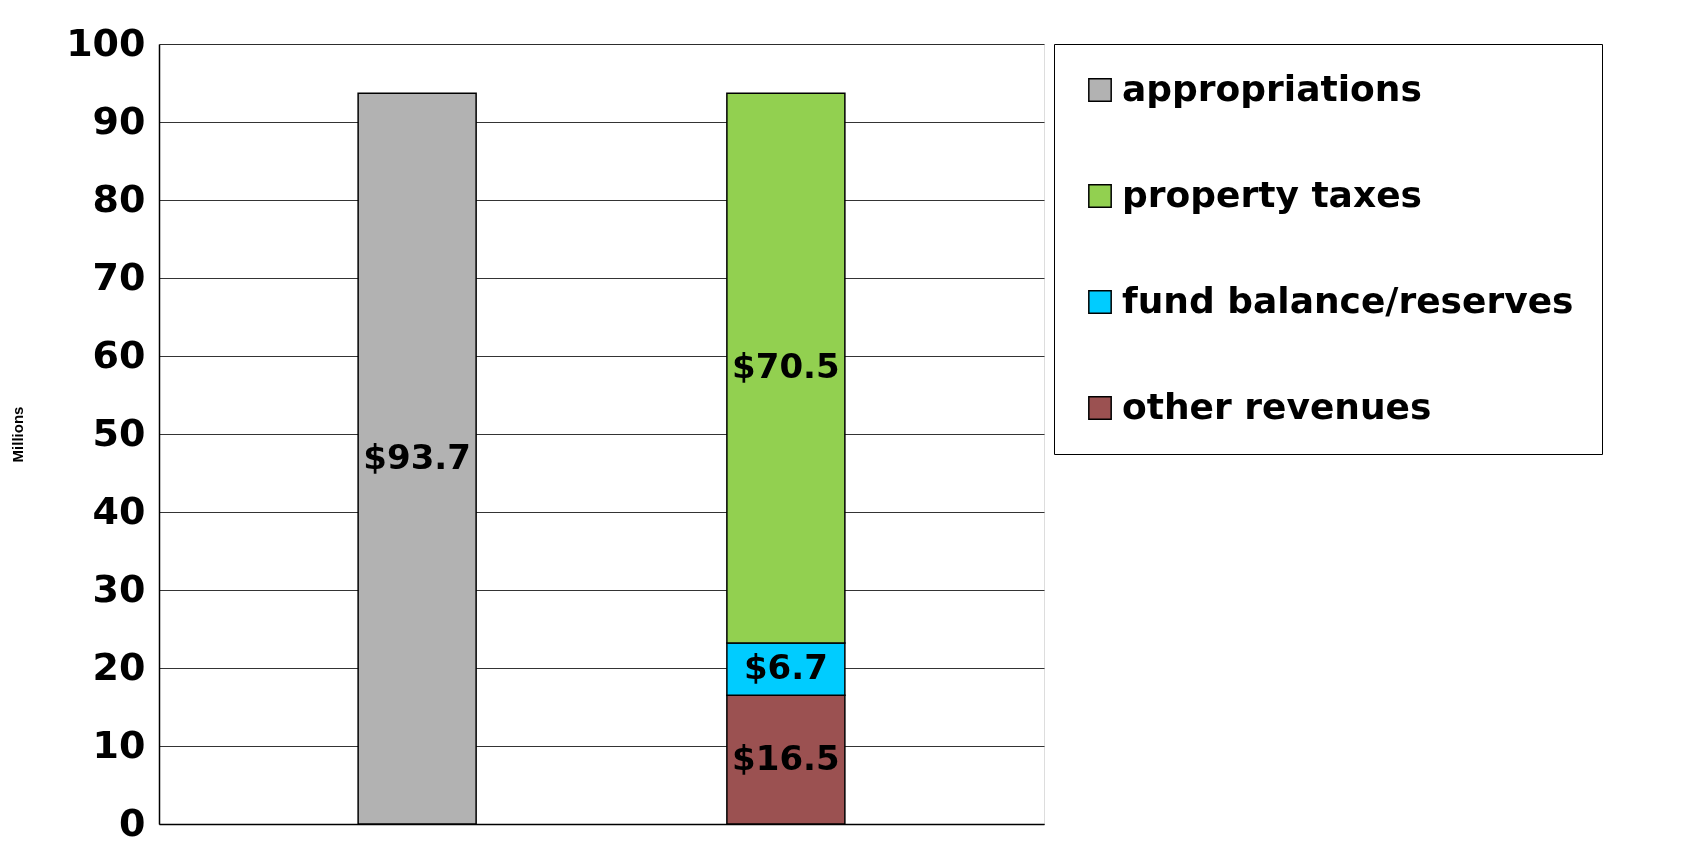  What do you see at coordinates (786, 366) in the screenshot?
I see `data-label: $70.5` at bounding box center [786, 366].